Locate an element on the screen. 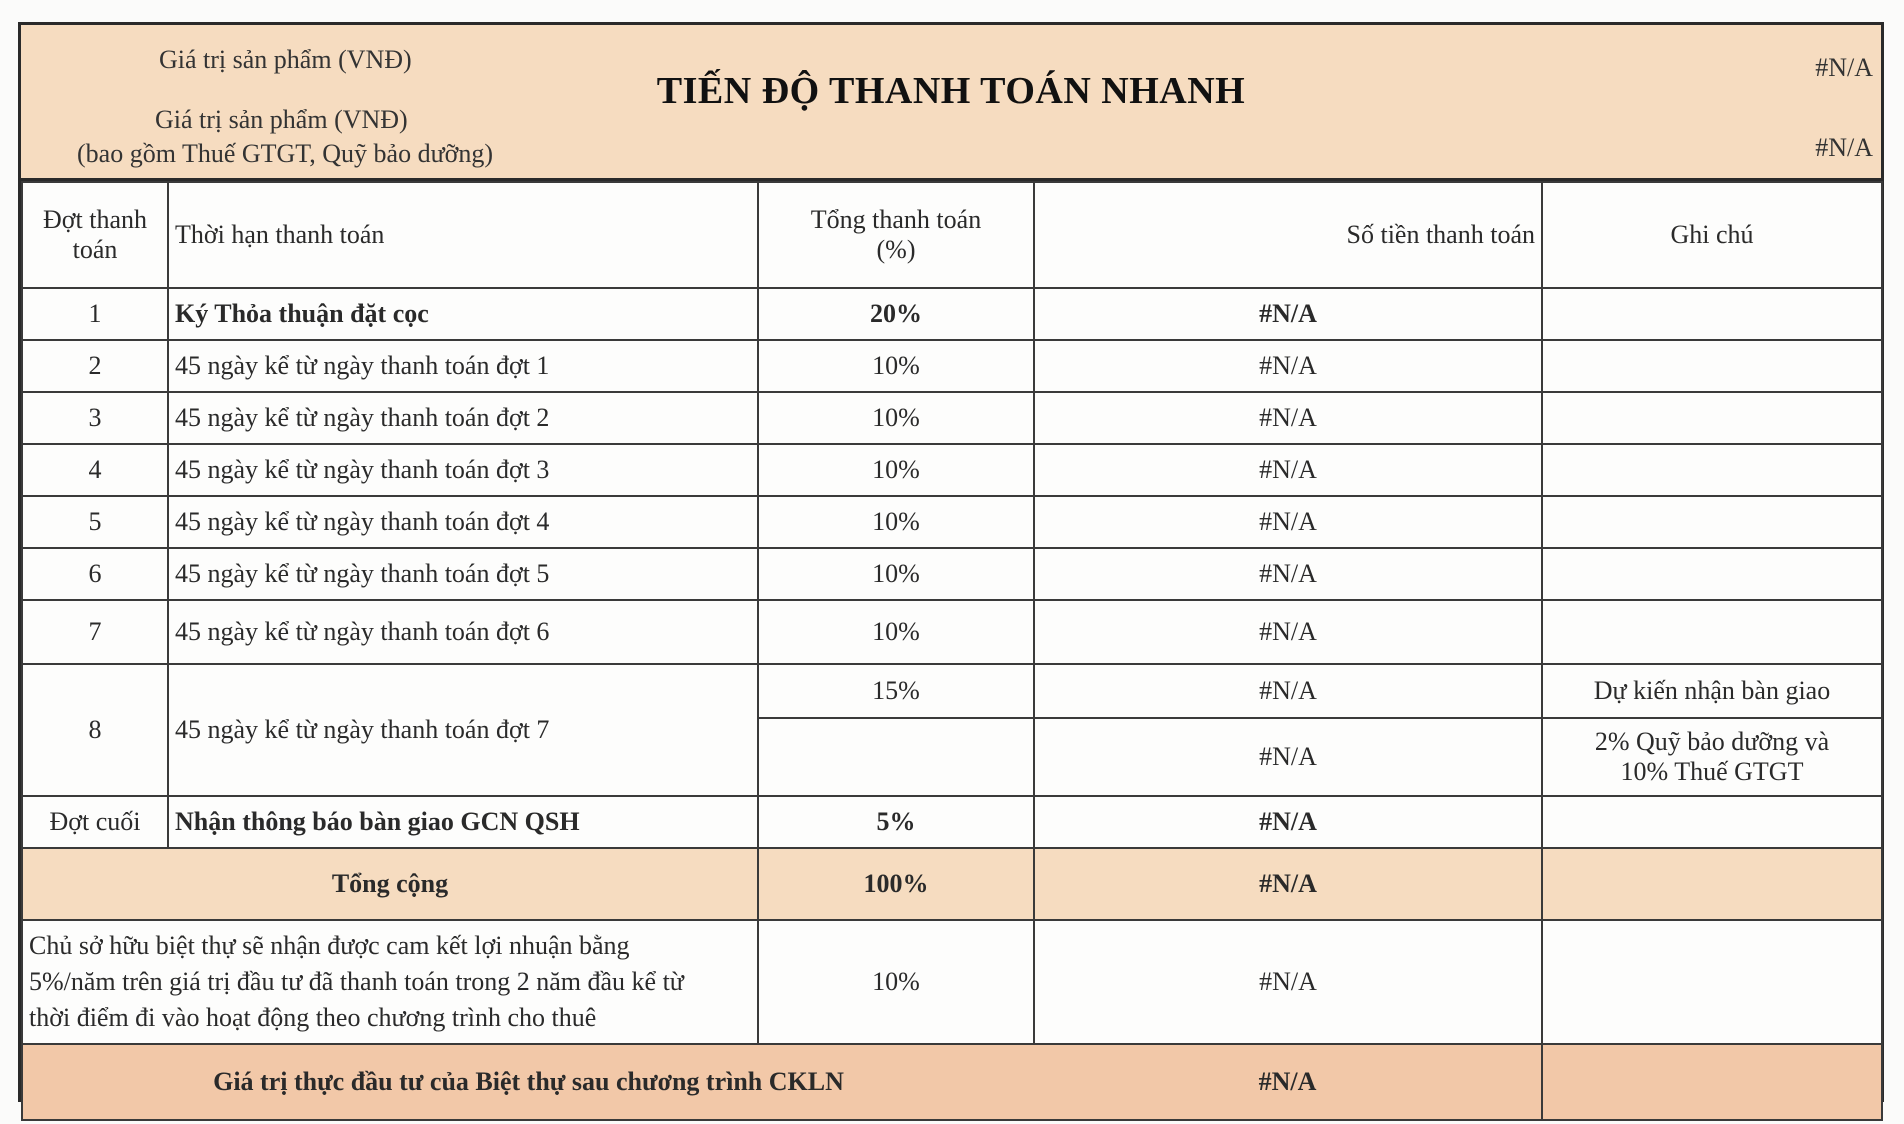  payment-term: 45 ngày kể từ ngày thanh toán đợt 5 is located at coordinates (463, 574).